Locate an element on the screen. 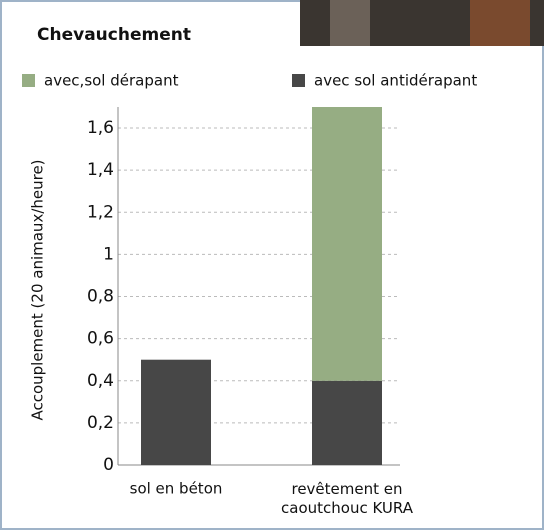  x-tick-label: sol en béton is located at coordinates (176, 489).